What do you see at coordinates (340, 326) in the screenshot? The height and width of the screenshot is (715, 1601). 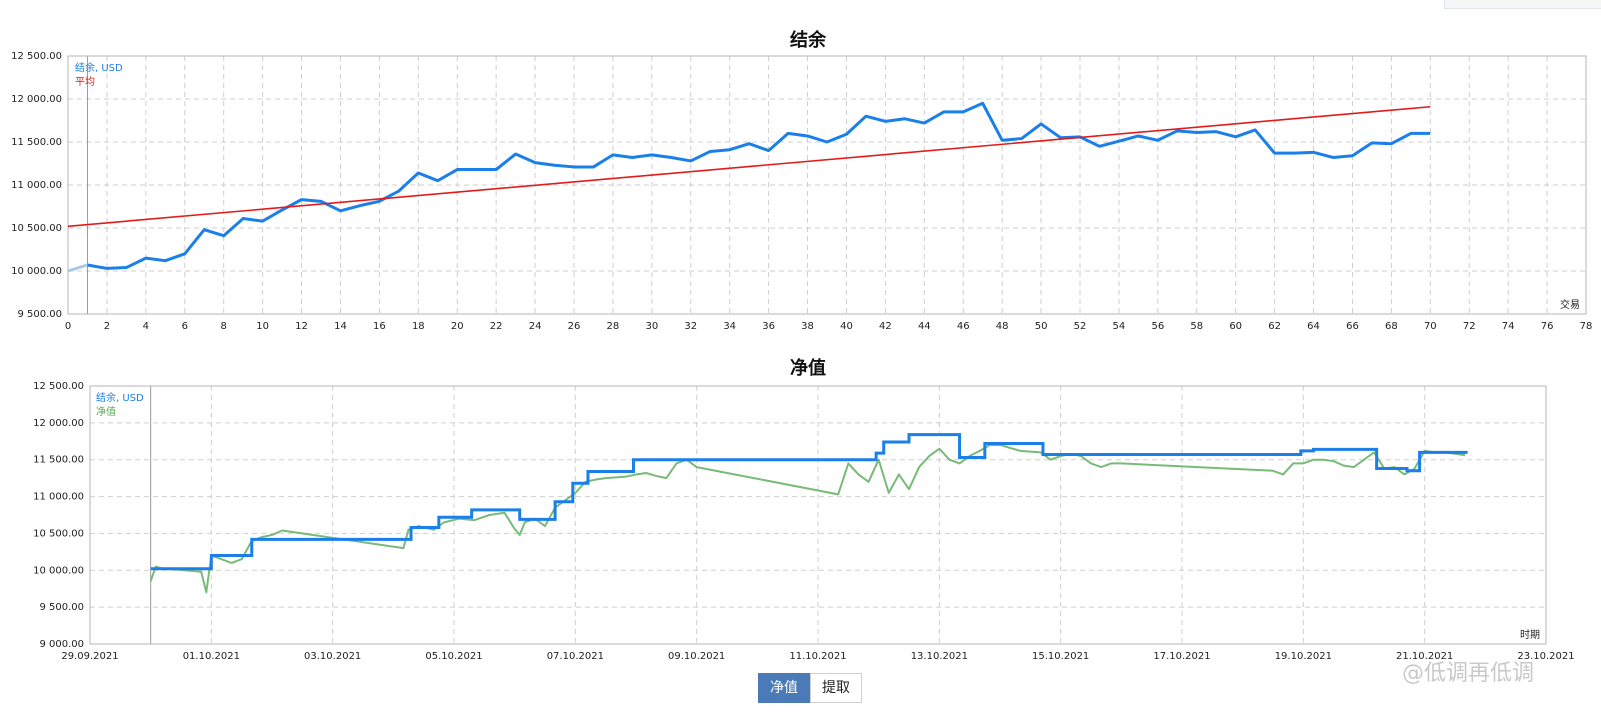 I see `chart1-x-tick-label: 14` at bounding box center [340, 326].